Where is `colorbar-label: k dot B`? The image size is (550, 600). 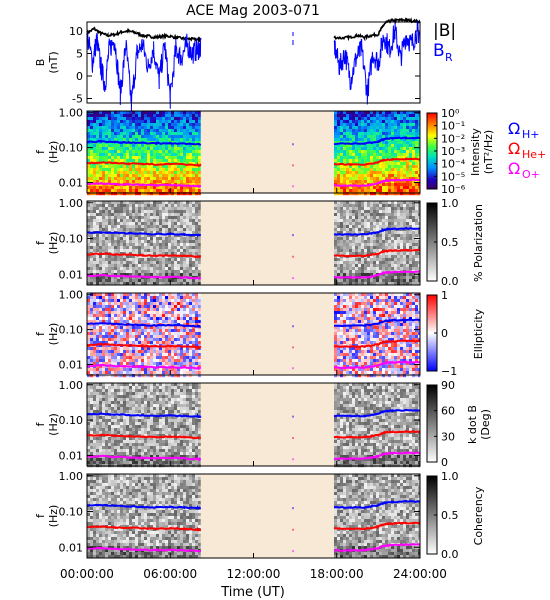 colorbar-label: k dot B is located at coordinates (472, 424).